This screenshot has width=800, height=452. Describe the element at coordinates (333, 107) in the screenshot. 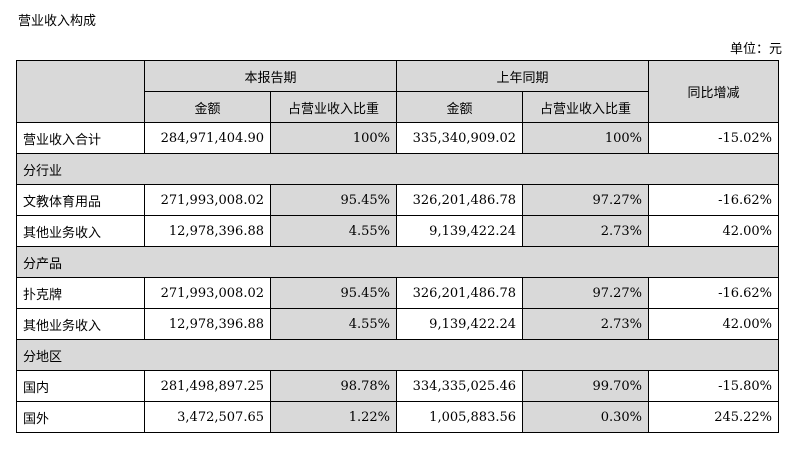

I see `header-current-ratio: 占营业收入比重` at that location.